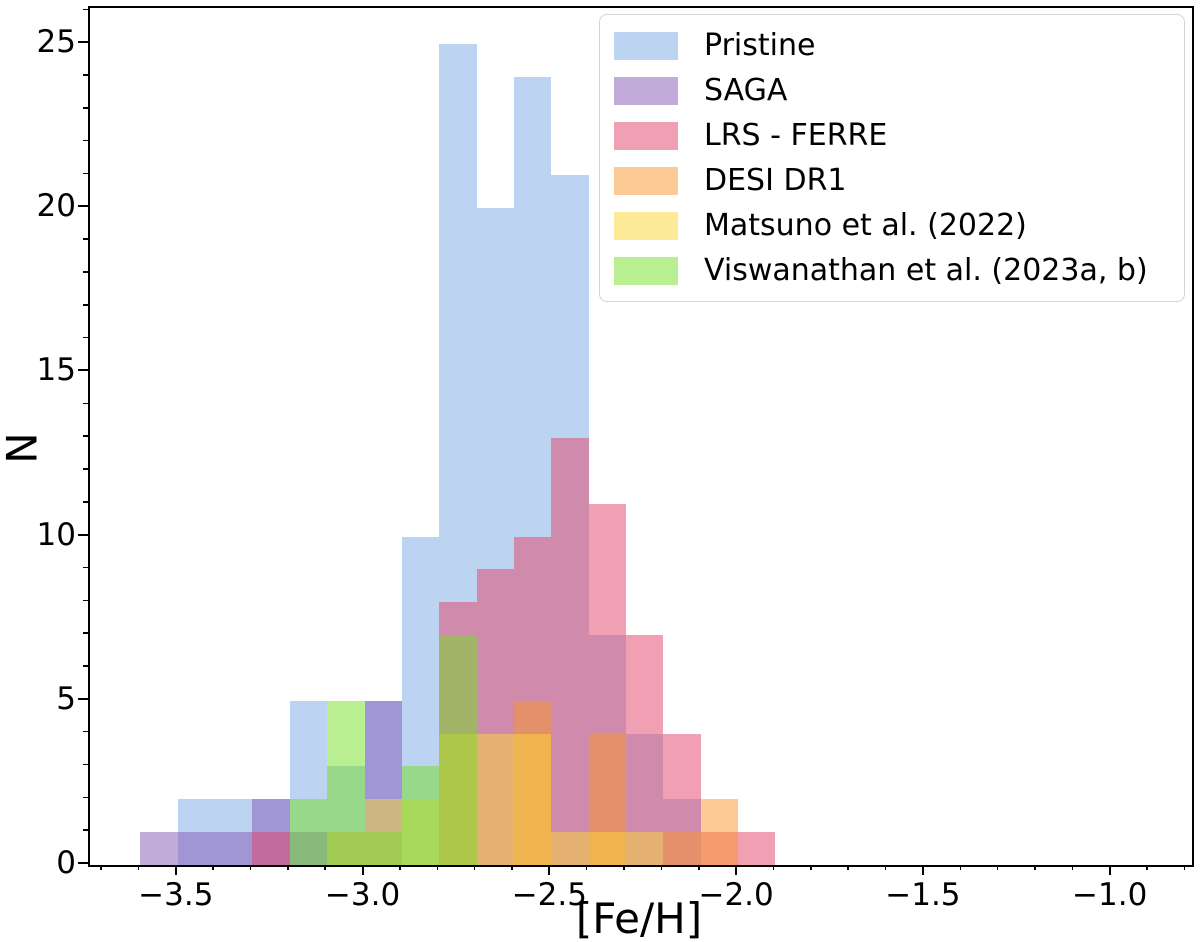 The height and width of the screenshot is (942, 1200). What do you see at coordinates (892, 45) in the screenshot?
I see `legend-item: Pristine` at bounding box center [892, 45].